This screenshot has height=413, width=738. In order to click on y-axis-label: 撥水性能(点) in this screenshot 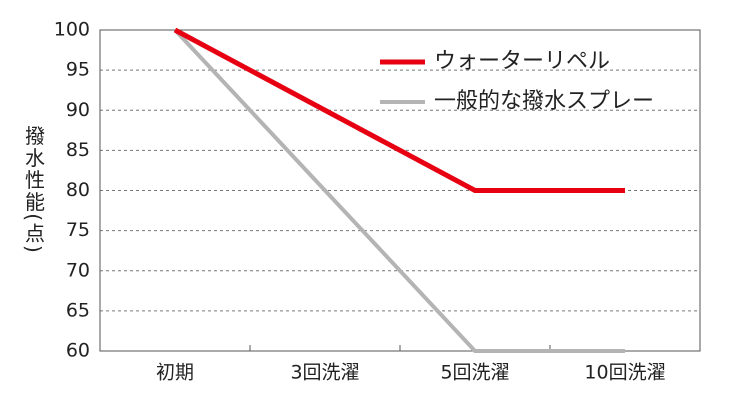, I will do `click(34, 190)`.